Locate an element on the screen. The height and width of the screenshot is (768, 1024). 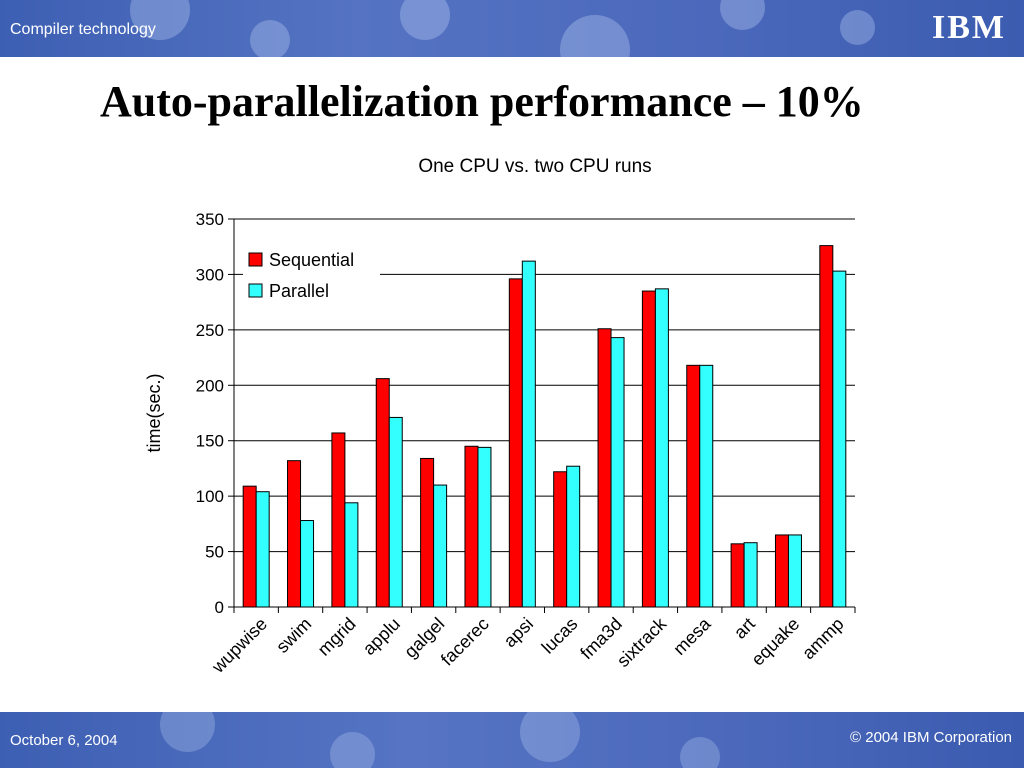
legend-label-parallel: Parallel is located at coordinates (299, 291).